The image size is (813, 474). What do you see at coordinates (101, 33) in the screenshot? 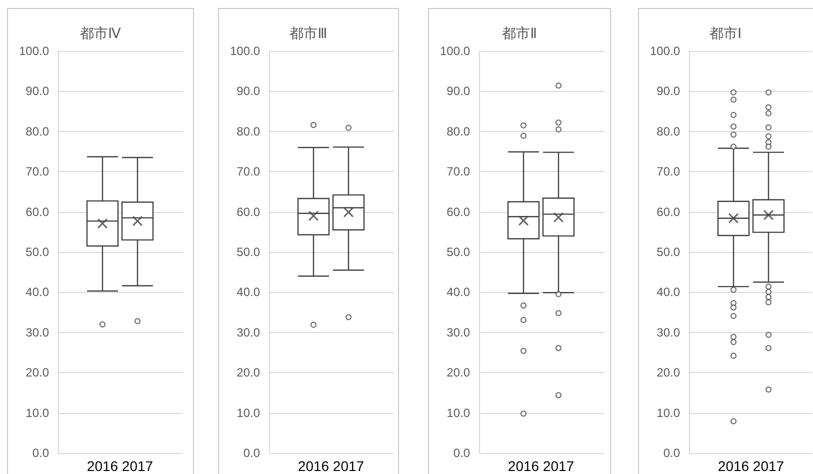
I see `chart-title: 都市Ⅳ` at bounding box center [101, 33].